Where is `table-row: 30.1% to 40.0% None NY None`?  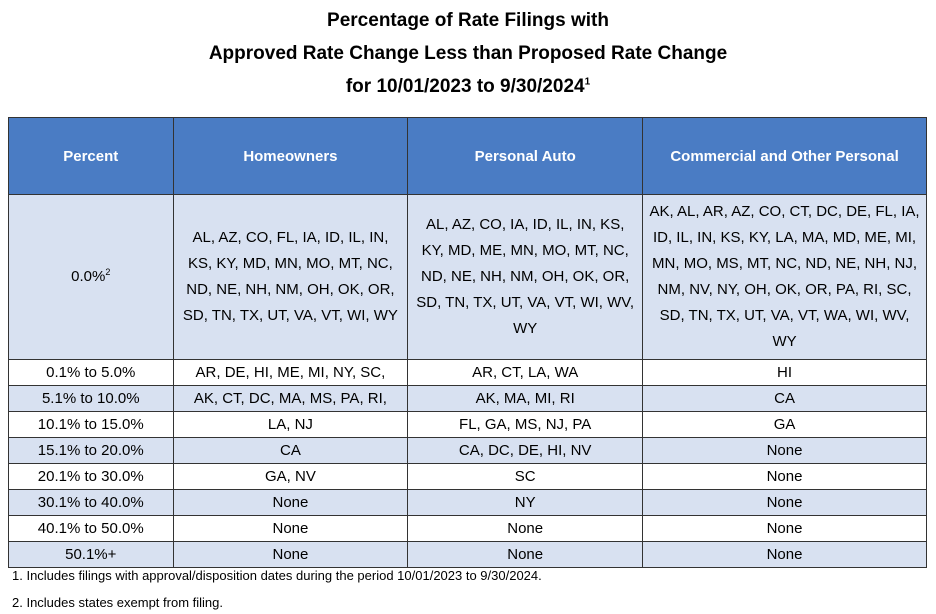 table-row: 30.1% to 40.0% None NY None is located at coordinates (467, 502).